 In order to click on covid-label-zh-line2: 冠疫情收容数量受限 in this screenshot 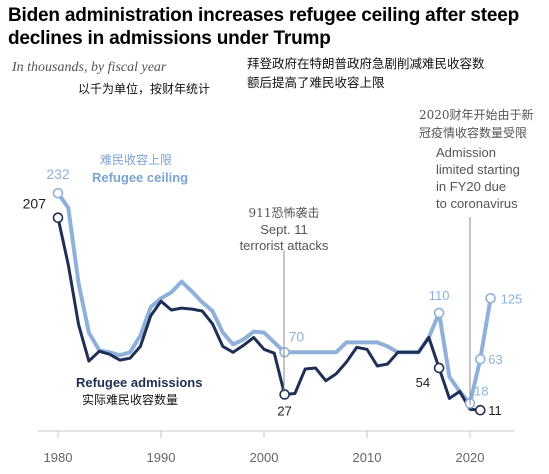, I will do `click(473, 132)`.